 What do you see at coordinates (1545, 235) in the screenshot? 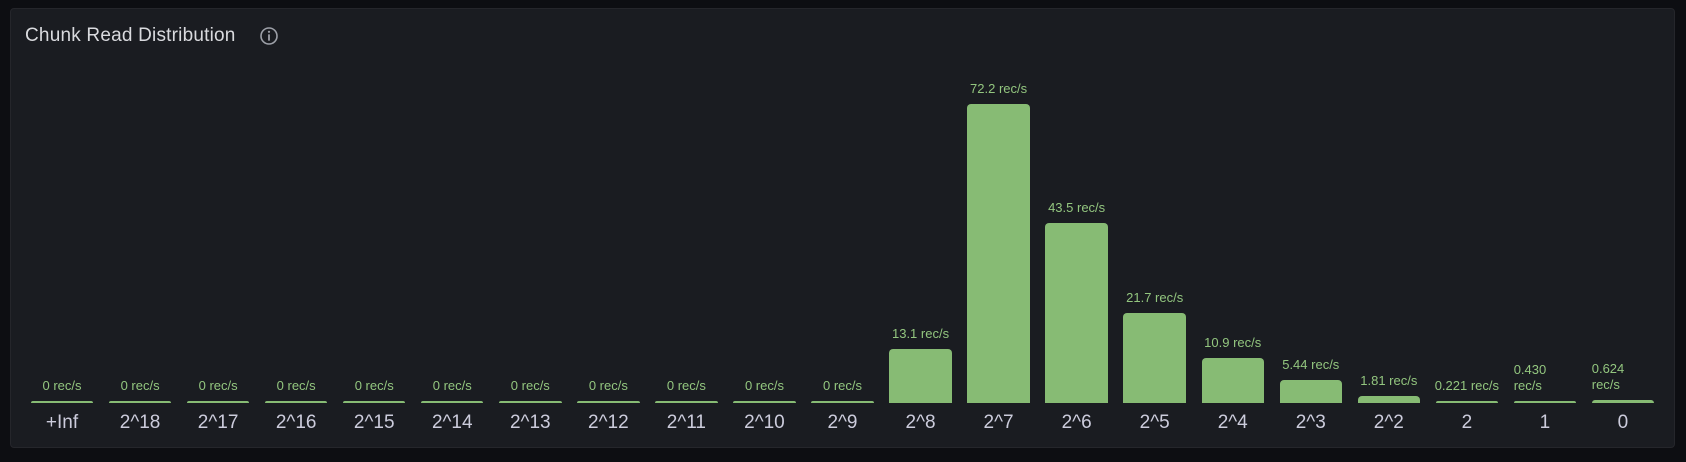
I see `bar-slot: 0.430 rec/s` at bounding box center [1545, 235].